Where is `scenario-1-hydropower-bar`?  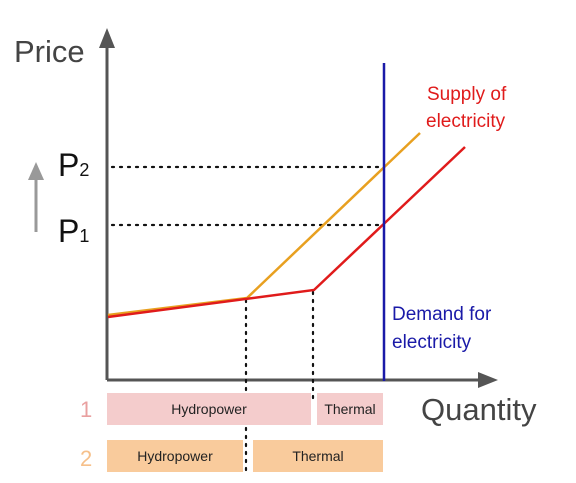
scenario-1-hydropower-bar is located at coordinates (209, 409).